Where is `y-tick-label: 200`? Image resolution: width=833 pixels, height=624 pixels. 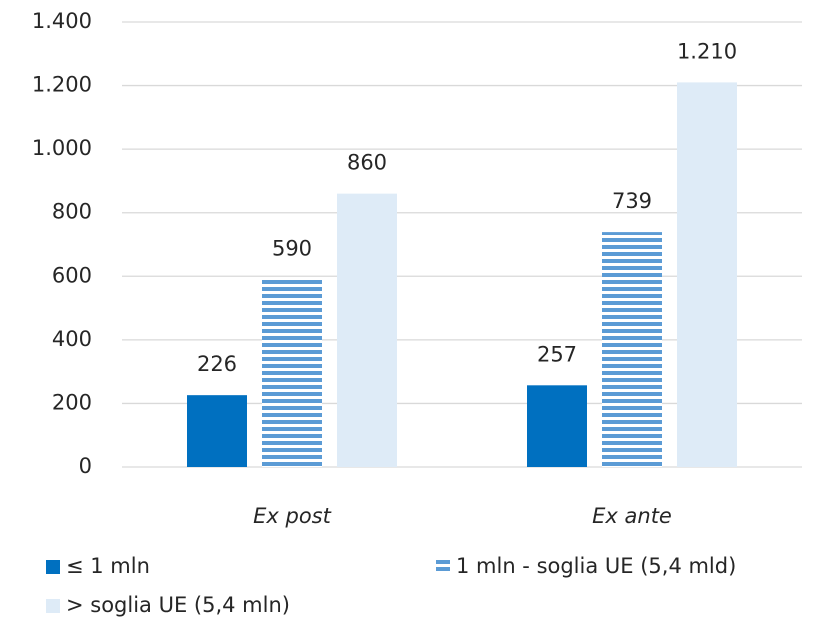 y-tick-label: 200 is located at coordinates (72, 402).